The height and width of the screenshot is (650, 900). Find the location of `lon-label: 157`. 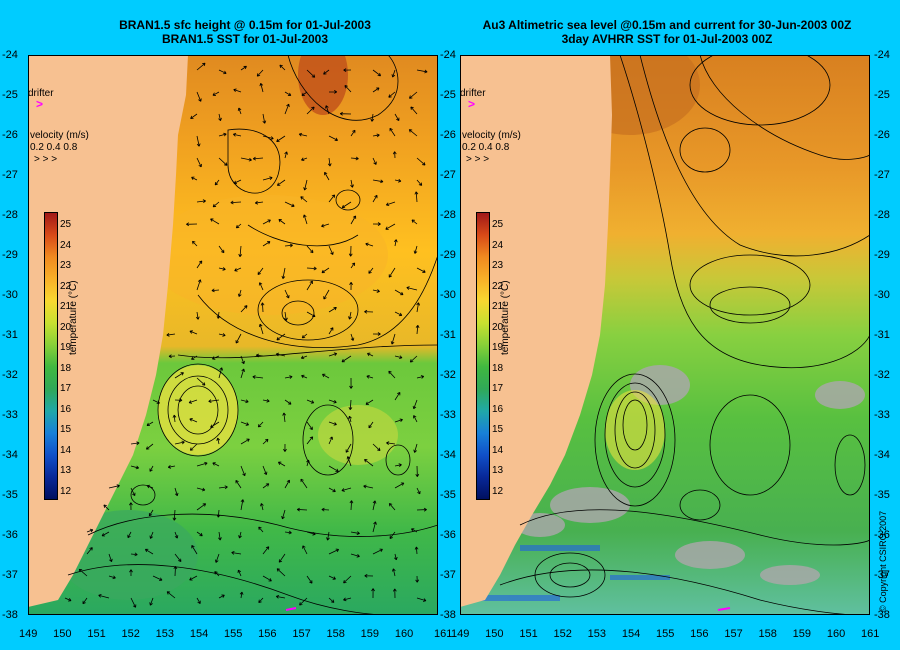

lon-label: 157 is located at coordinates (301, 634).